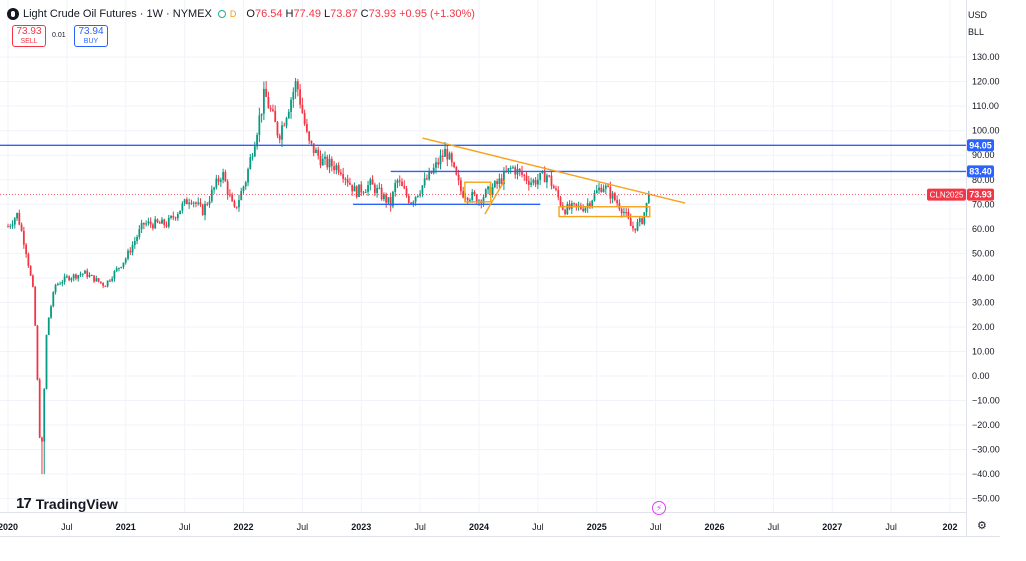 This screenshot has width=1026, height=561. What do you see at coordinates (983, 327) in the screenshot?
I see `y-tick-label: 20.00` at bounding box center [983, 327].